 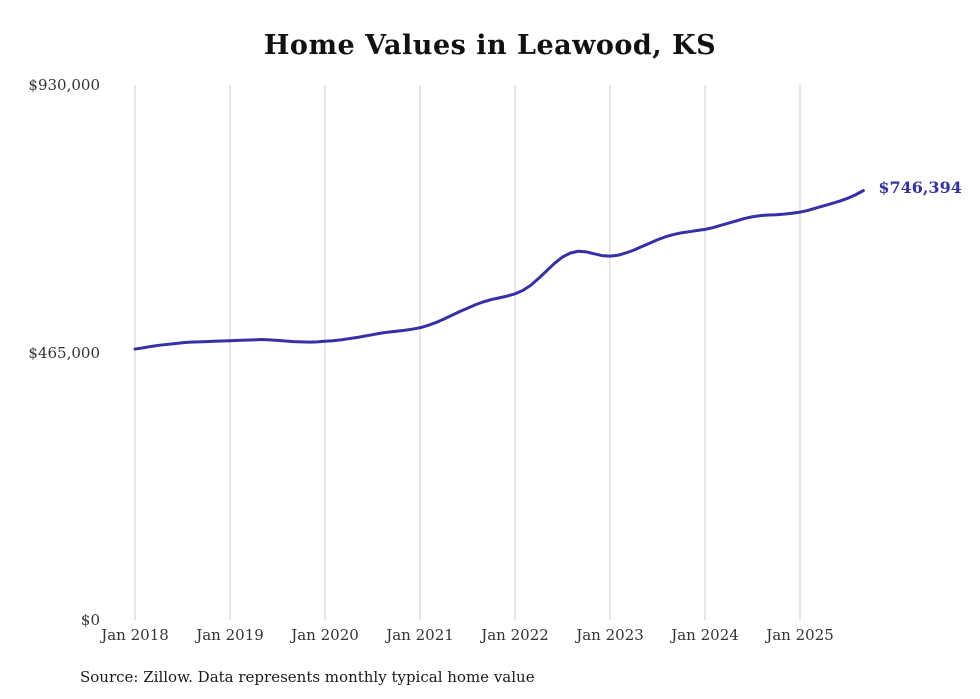 I want to click on x-tick-label: Jan 2023, so click(x=610, y=635).